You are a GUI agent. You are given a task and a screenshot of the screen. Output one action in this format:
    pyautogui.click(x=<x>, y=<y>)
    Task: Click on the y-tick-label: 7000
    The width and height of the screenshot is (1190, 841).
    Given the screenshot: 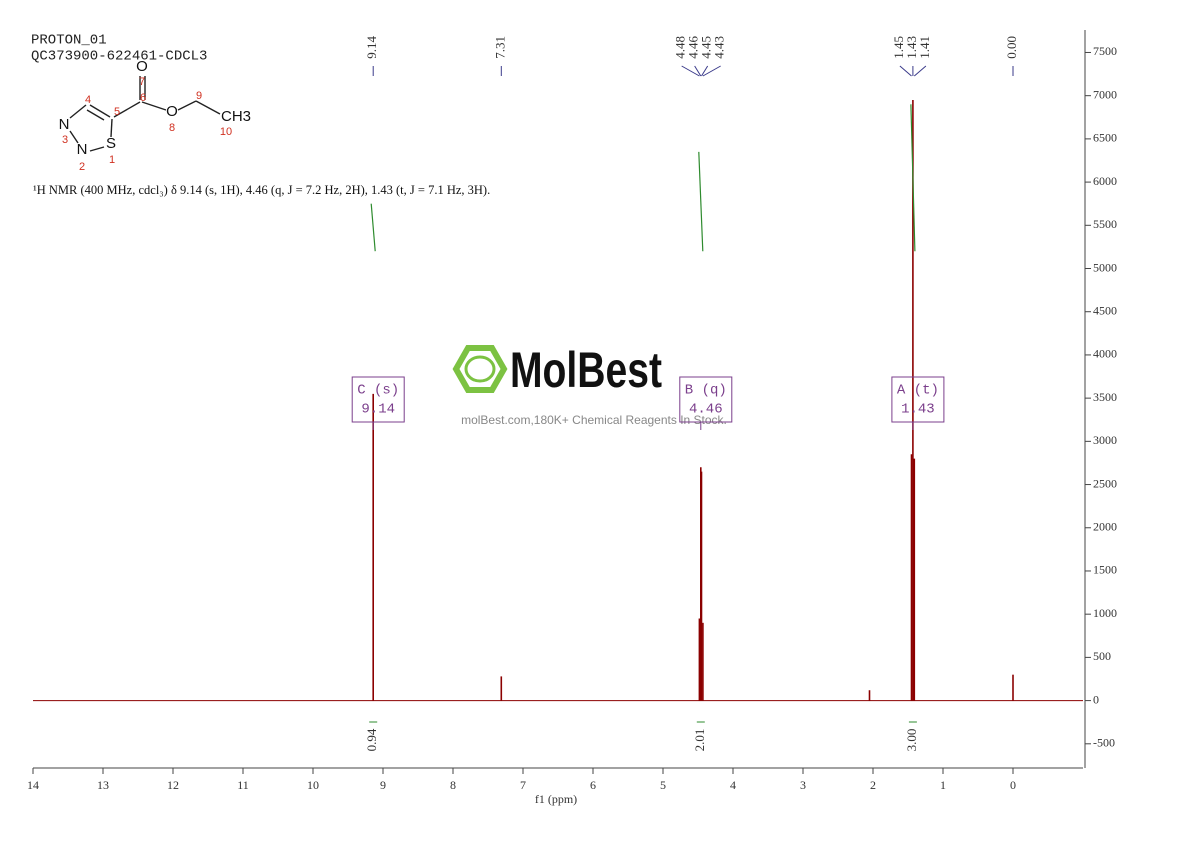 What is the action you would take?
    pyautogui.click(x=1105, y=94)
    